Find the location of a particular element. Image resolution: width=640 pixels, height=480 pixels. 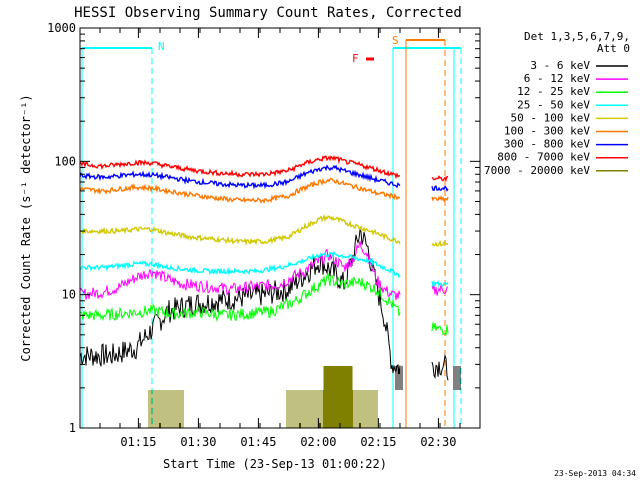

y-axis-label: Corrected Count Rate (s⁻¹ detector⁻¹) is located at coordinates (26, 227).